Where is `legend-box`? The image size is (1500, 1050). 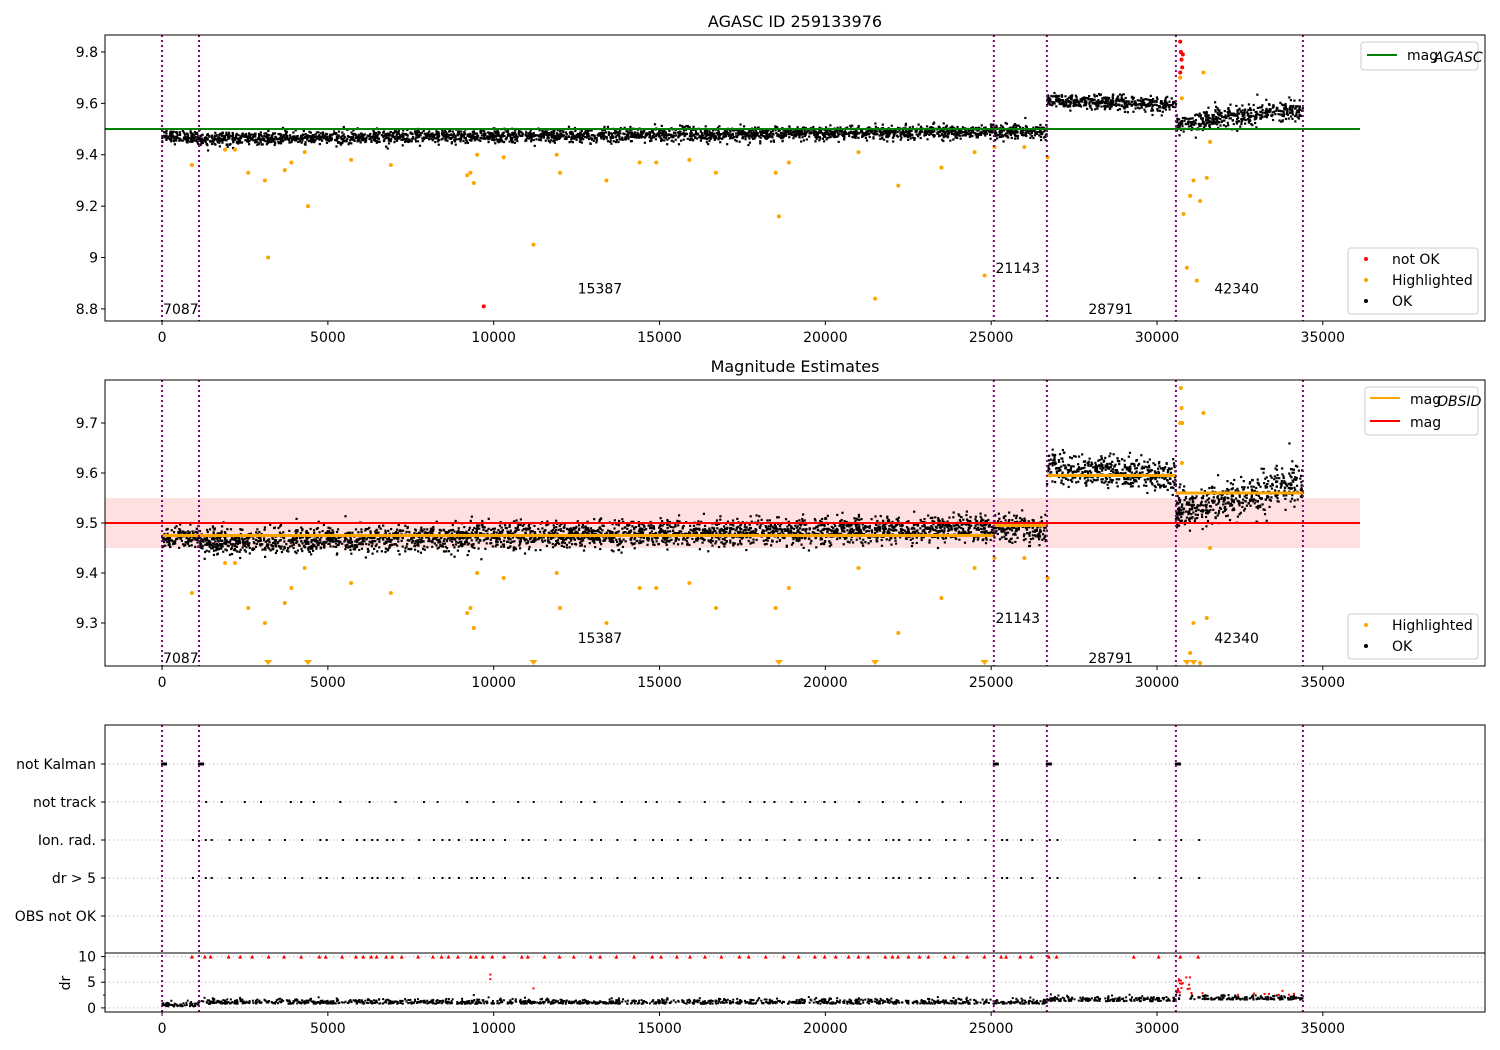 legend-box is located at coordinates (1419, 56).